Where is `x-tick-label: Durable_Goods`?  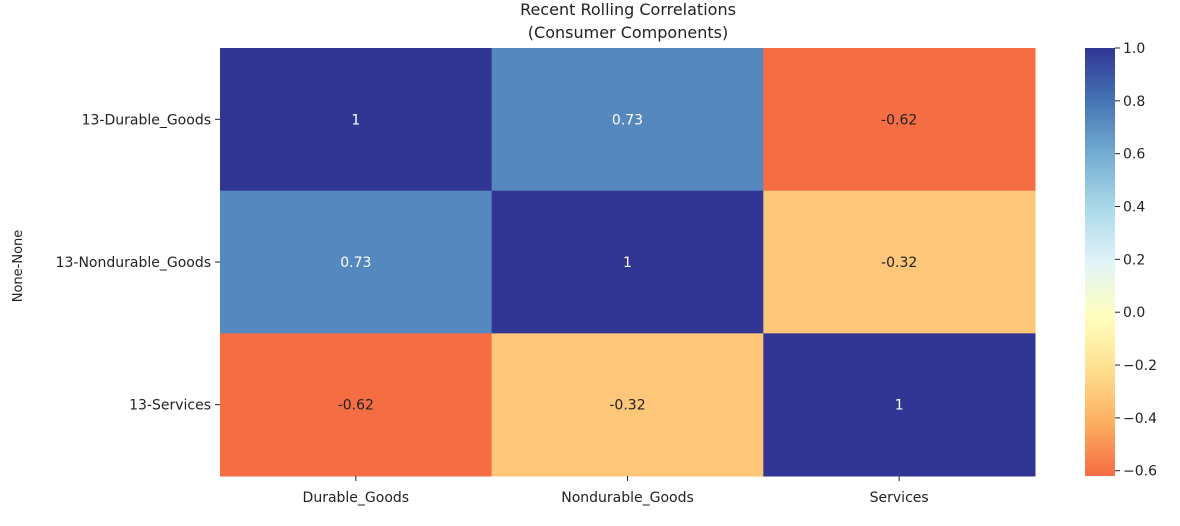
x-tick-label: Durable_Goods is located at coordinates (356, 498).